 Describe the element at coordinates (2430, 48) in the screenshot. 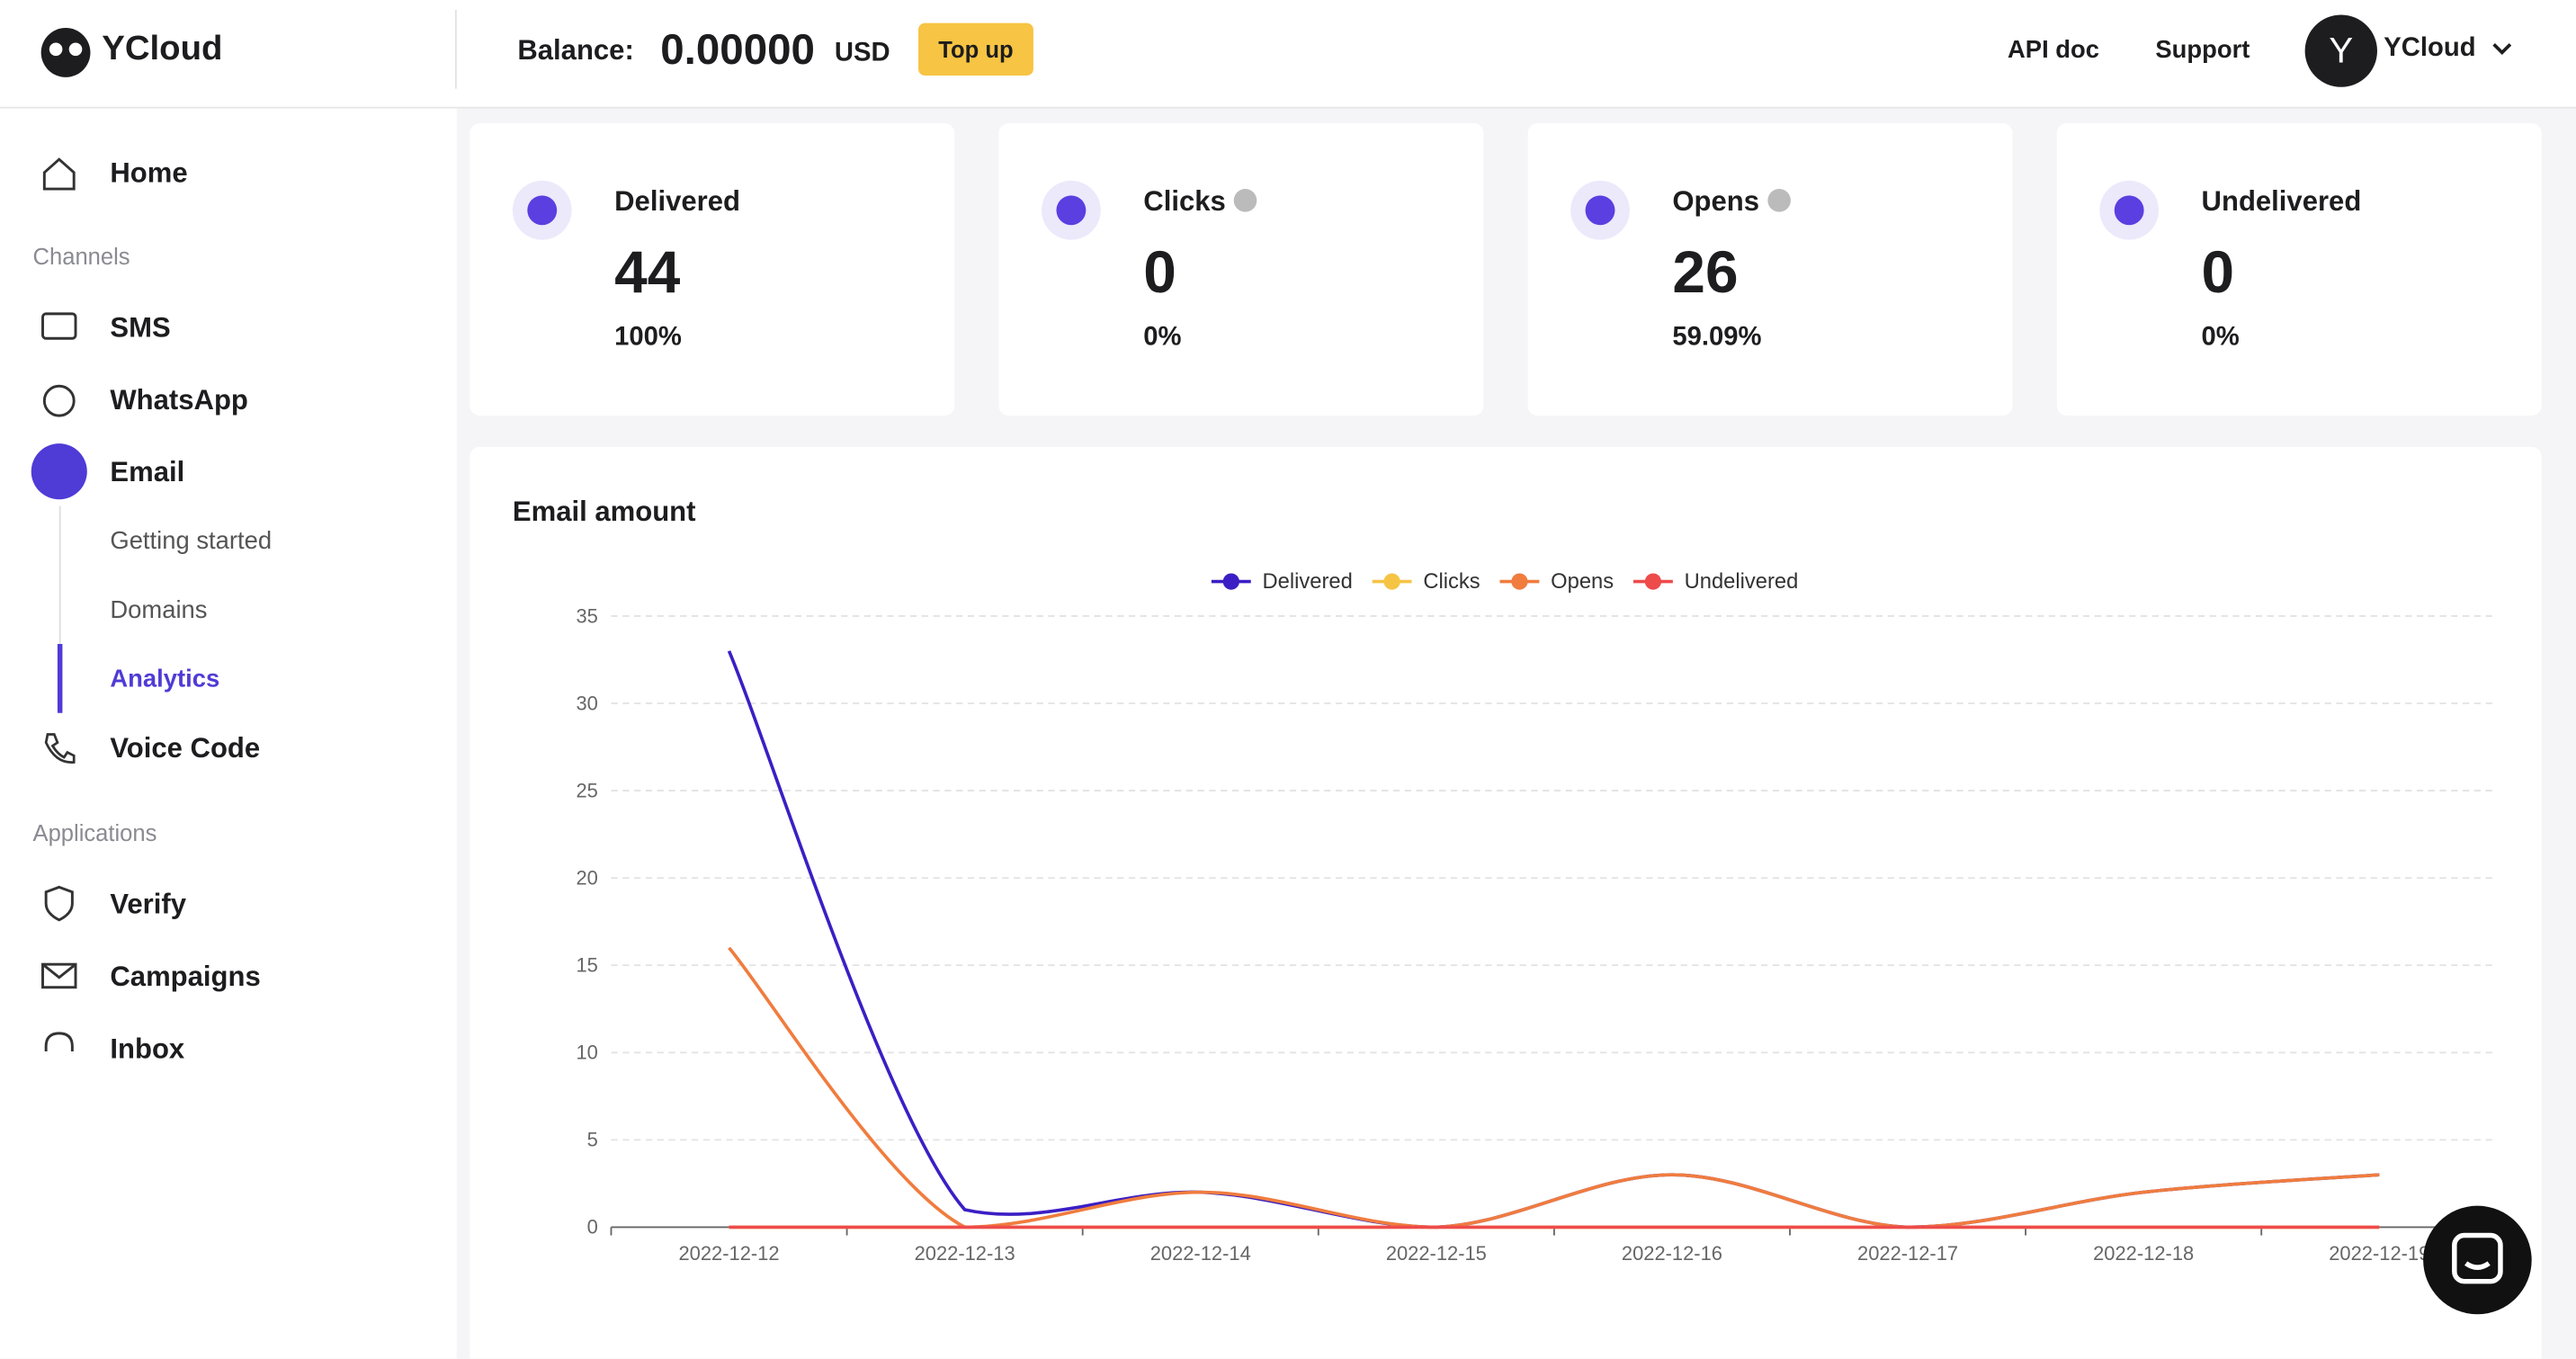

I see `user-name: YCloud` at that location.